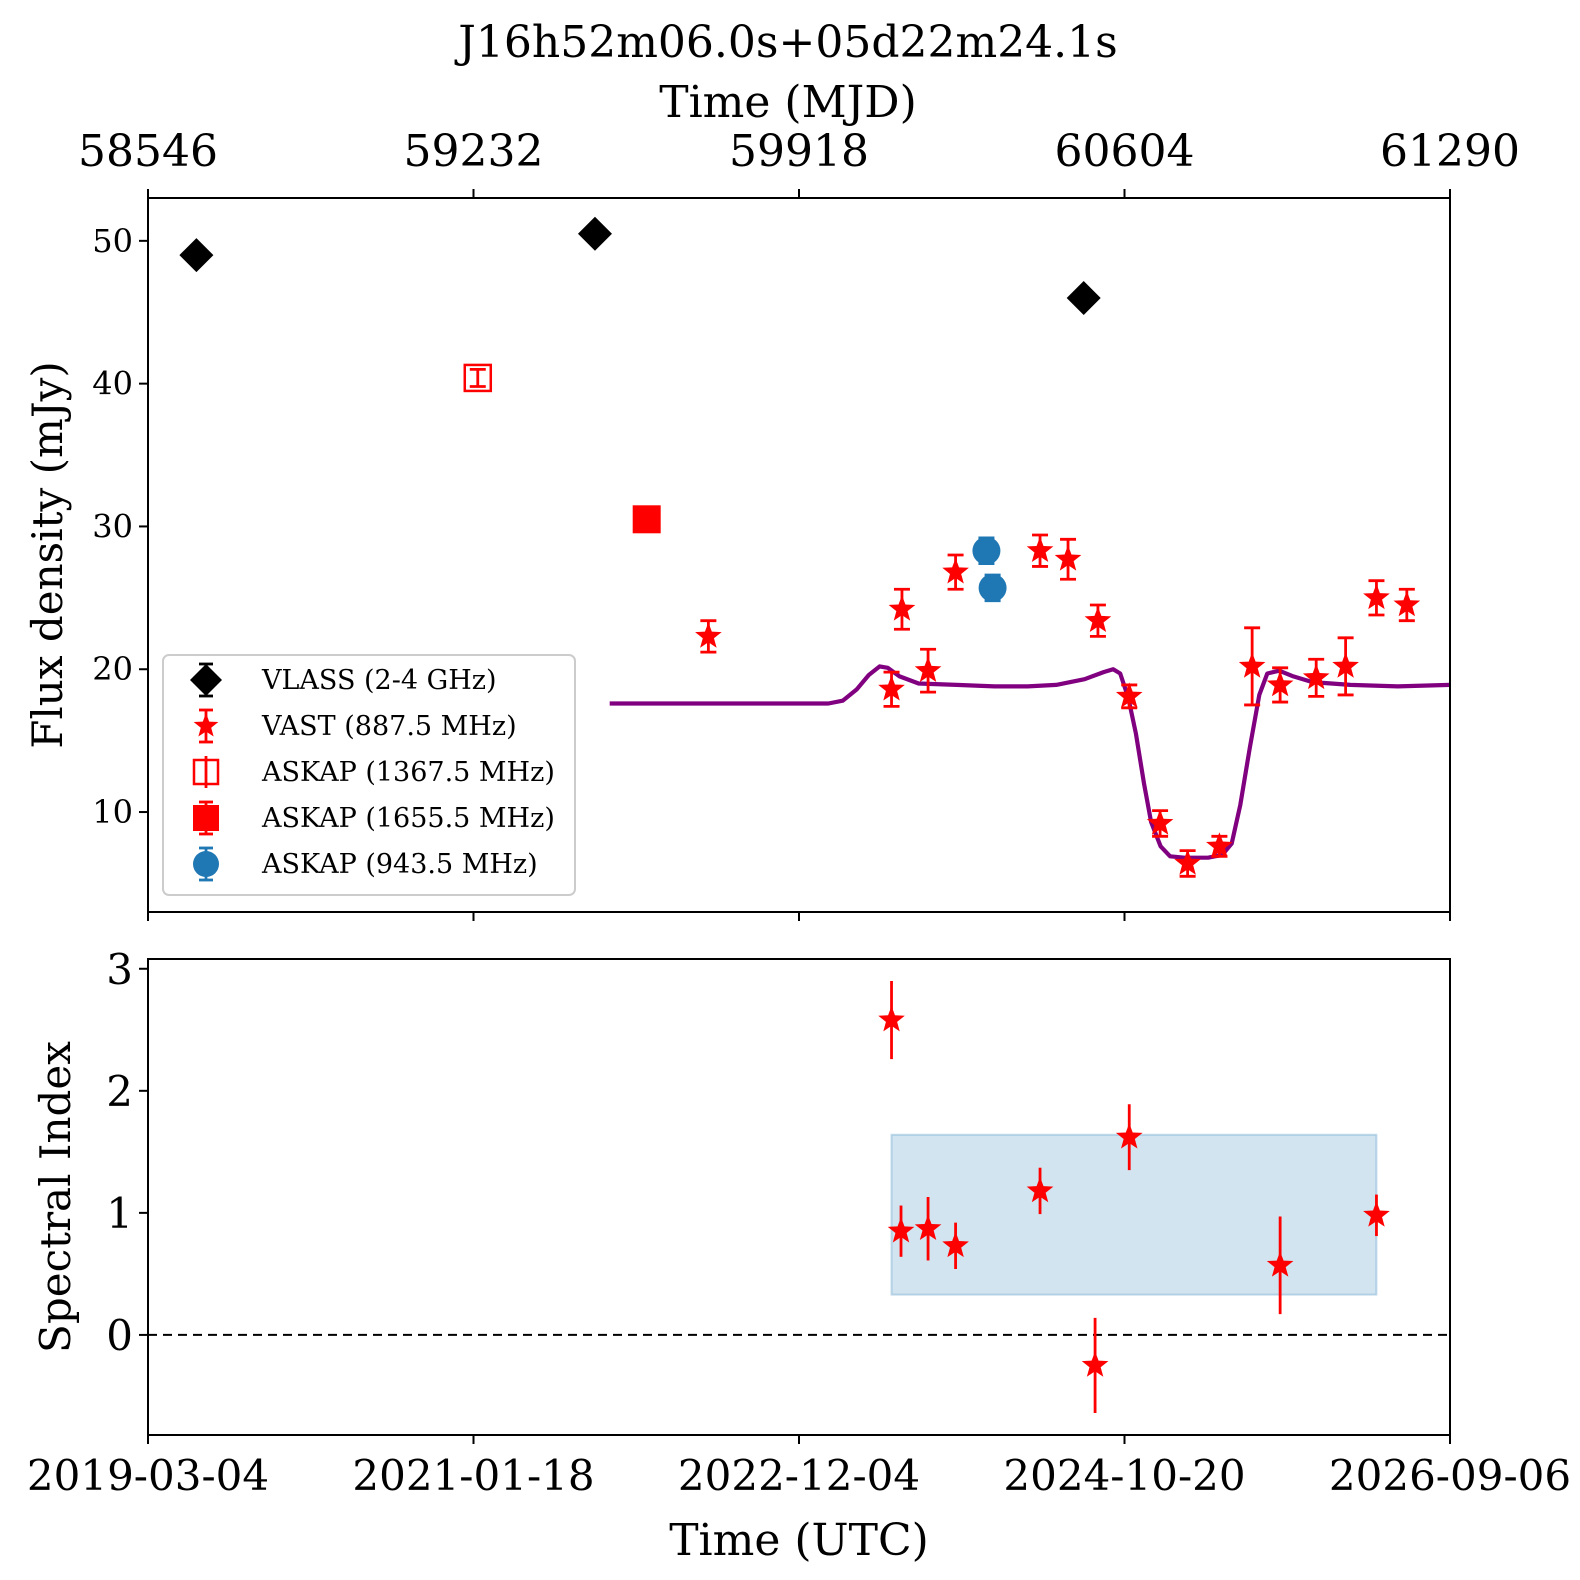  Describe the element at coordinates (989, 569) in the screenshot. I see `series-askap-943-5-mhz` at that location.